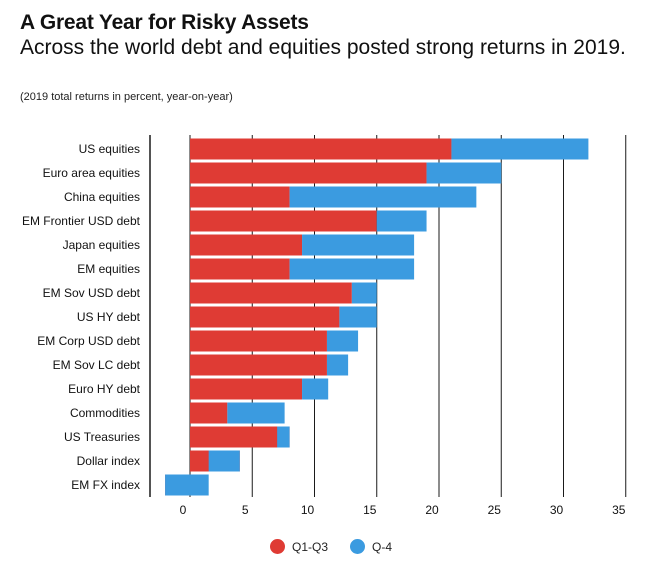 The height and width of the screenshot is (569, 662). What do you see at coordinates (164, 22) in the screenshot?
I see `chart-title: A Great Year for Risky Assets` at bounding box center [164, 22].